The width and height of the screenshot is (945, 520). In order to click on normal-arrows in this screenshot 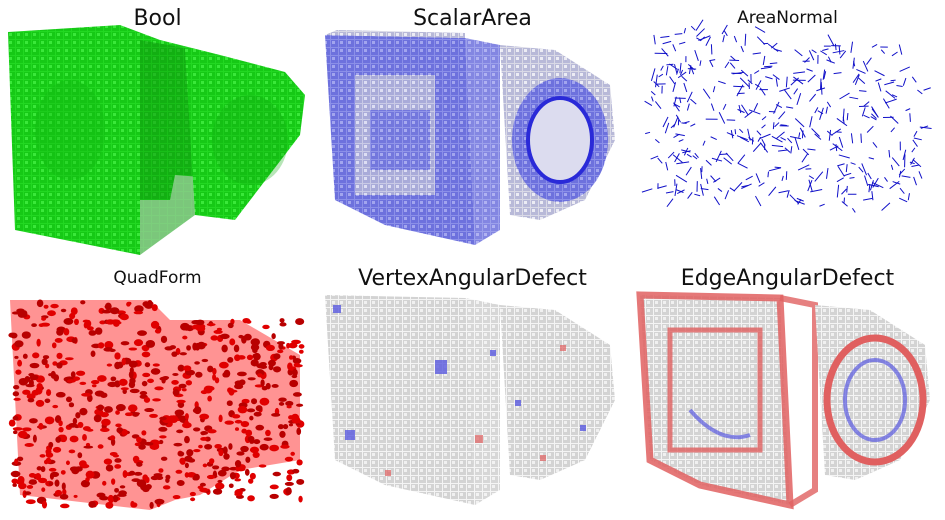, I will do `click(786, 116)`.